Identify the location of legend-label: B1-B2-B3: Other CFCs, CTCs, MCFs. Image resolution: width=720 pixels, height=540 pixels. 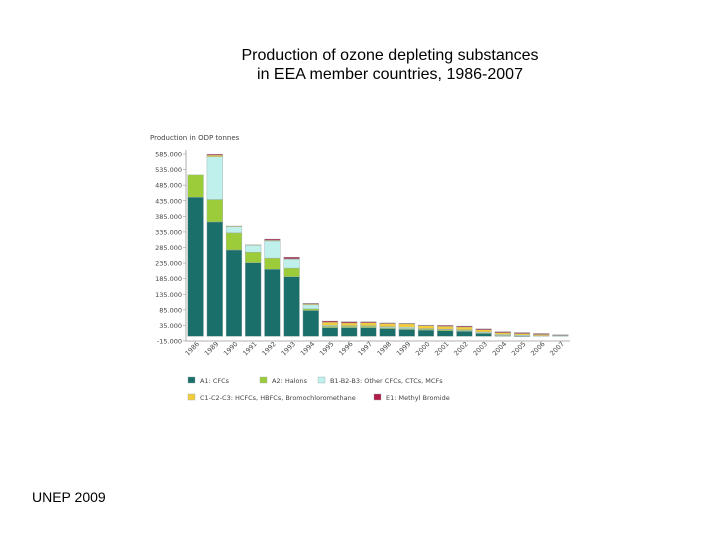
(386, 381).